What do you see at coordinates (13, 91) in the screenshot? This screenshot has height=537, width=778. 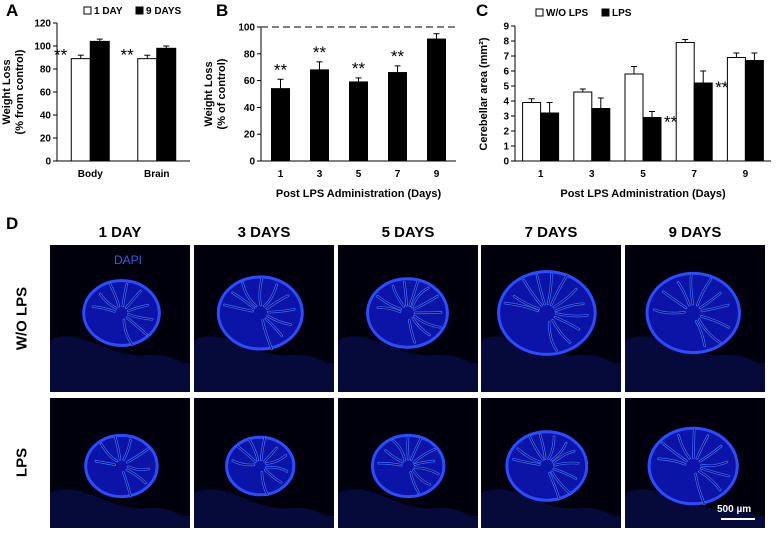 I see `panel-a-ylabel: Weight Loss (% from control)` at bounding box center [13, 91].